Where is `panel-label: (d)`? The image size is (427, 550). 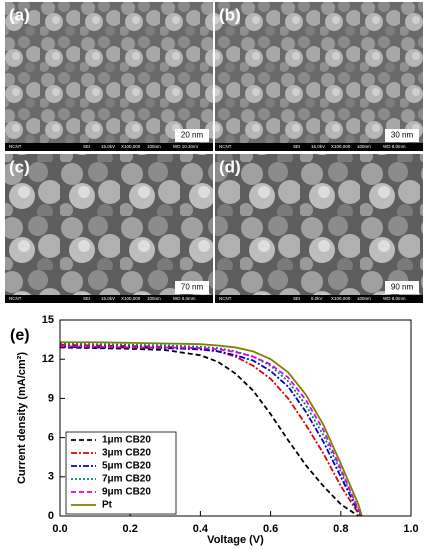 panel-label: (d) is located at coordinates (230, 166).